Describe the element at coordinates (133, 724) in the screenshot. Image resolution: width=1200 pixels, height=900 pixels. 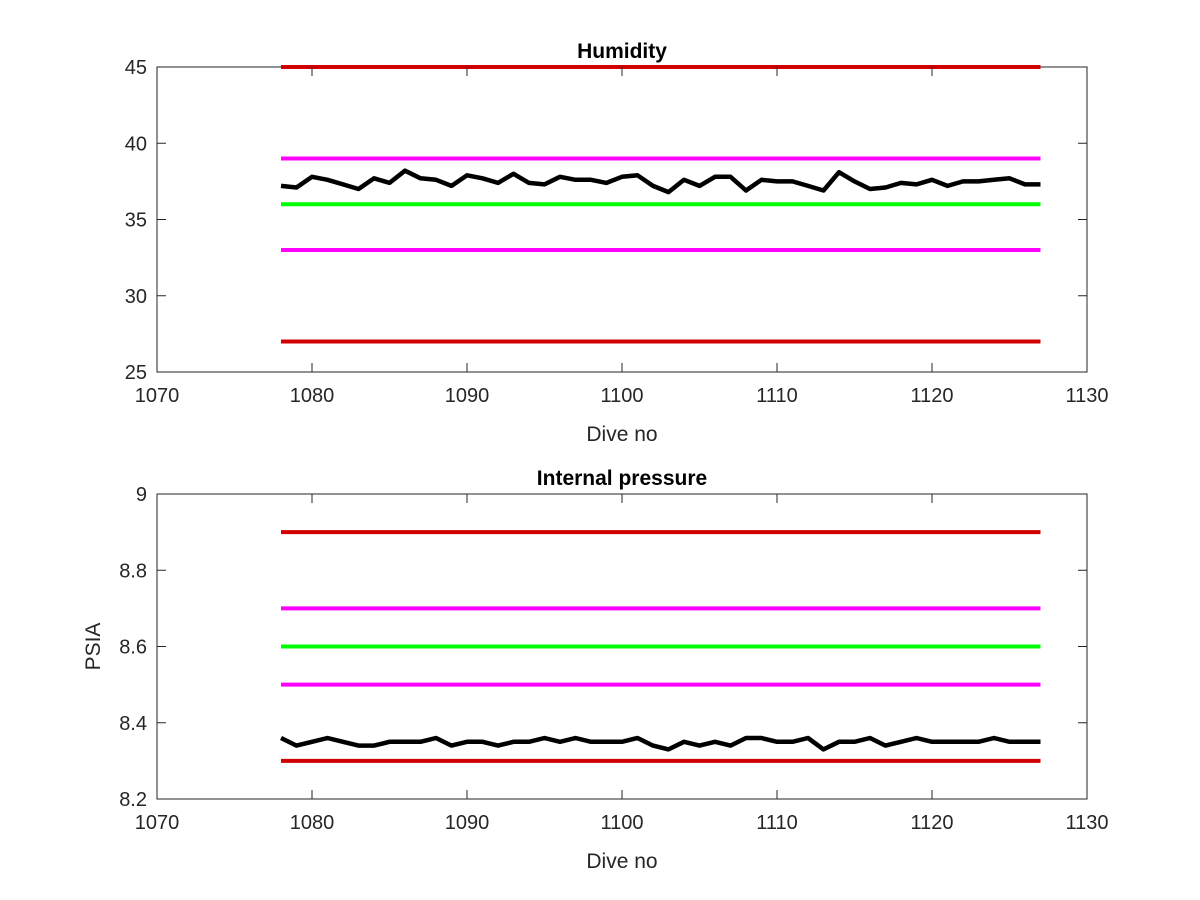
I see `y-tick-label: 8.4` at that location.